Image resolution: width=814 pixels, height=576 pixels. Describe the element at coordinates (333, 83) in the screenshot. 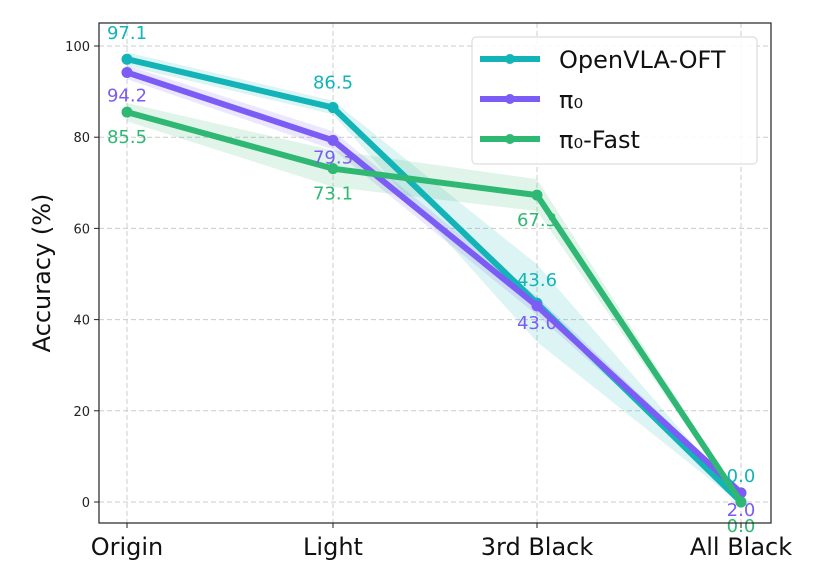

I see `data-label: 86.5` at that location.